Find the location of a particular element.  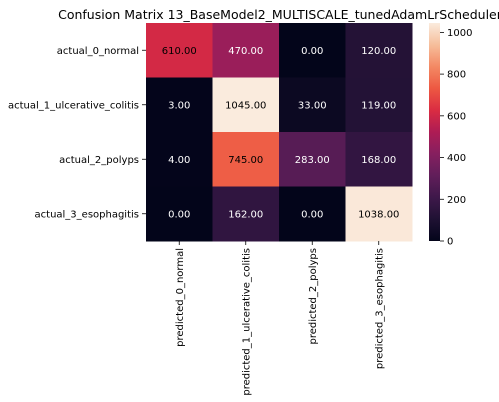

cell-value-label: 162.00 is located at coordinates (245, 214).